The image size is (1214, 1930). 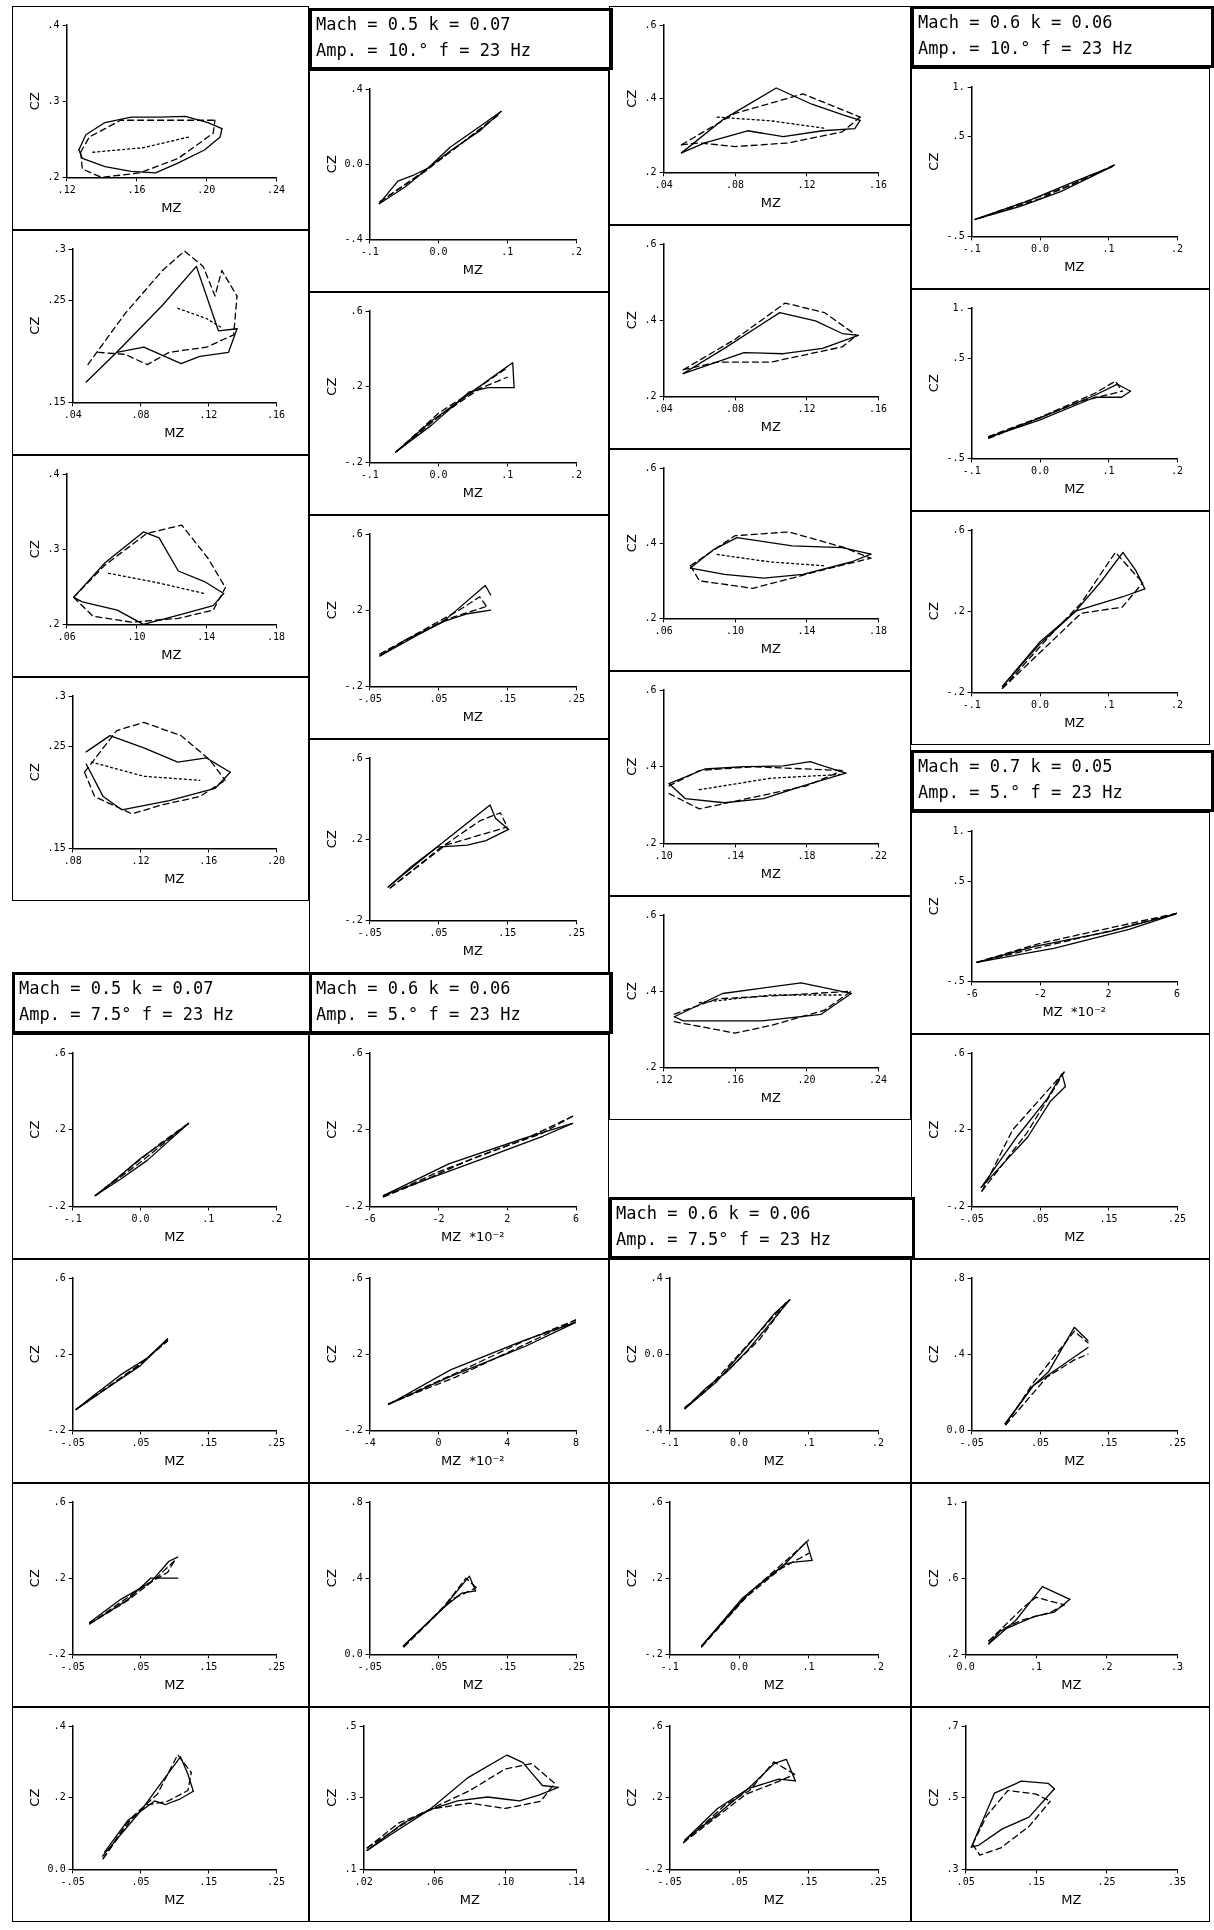 What do you see at coordinates (653, 1429) in the screenshot?
I see `y-tick-label: -.4` at bounding box center [653, 1429].